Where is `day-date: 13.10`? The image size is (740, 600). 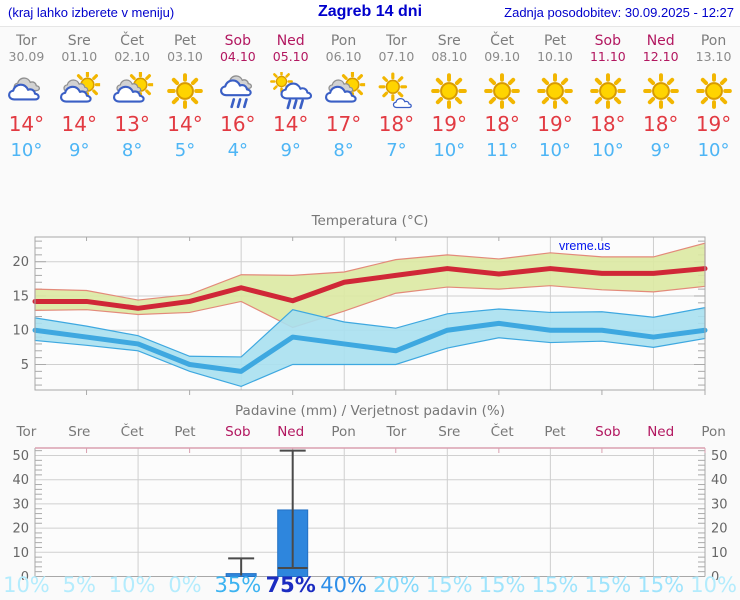
day-date: 13.10 is located at coordinates (713, 56).